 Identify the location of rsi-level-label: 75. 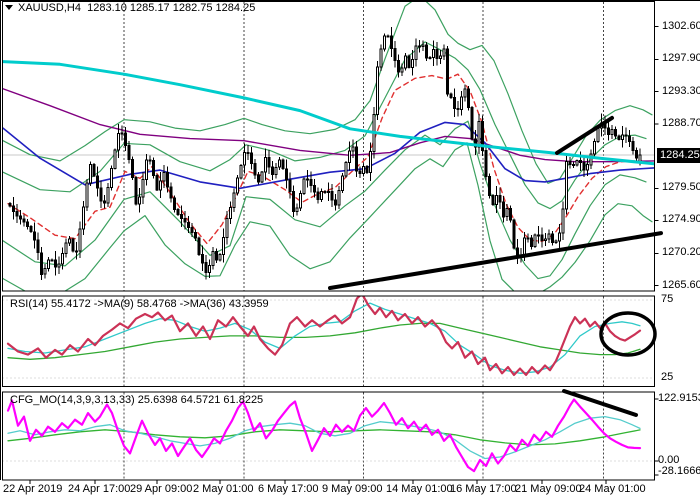
(667, 299).